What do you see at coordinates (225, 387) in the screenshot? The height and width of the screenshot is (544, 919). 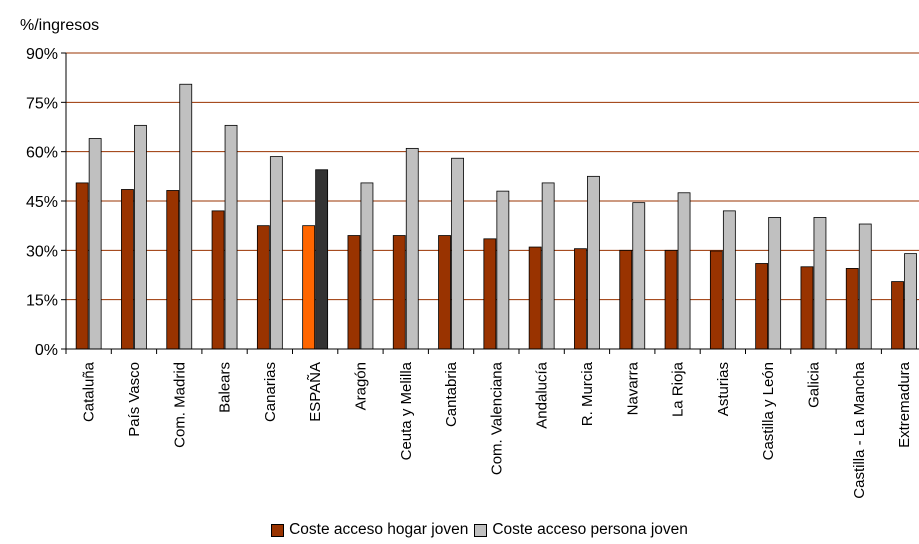 I see `category-label: Balears` at bounding box center [225, 387].